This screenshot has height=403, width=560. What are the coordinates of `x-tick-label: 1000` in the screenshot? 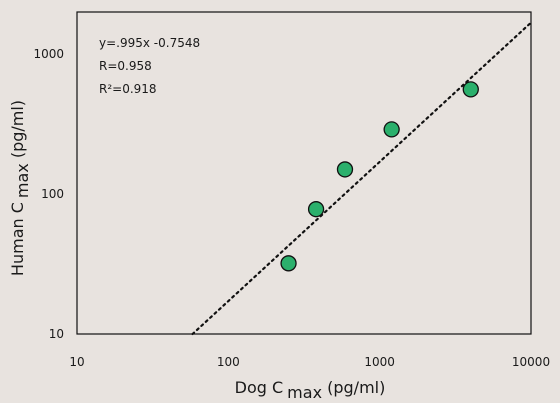 It's located at (379, 362).